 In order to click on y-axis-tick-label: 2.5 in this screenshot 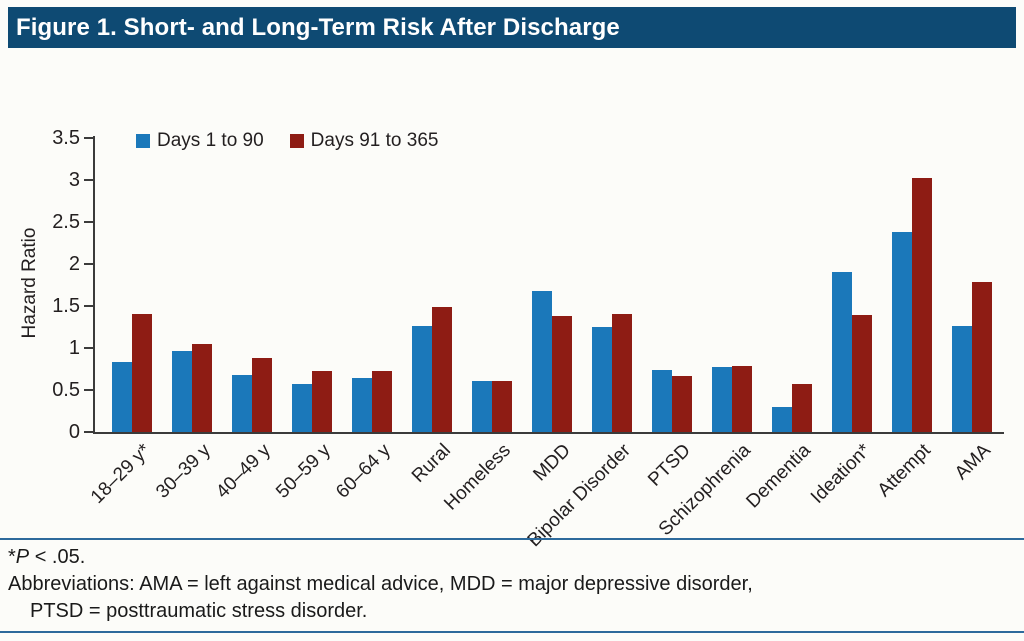, I will do `click(66, 222)`.